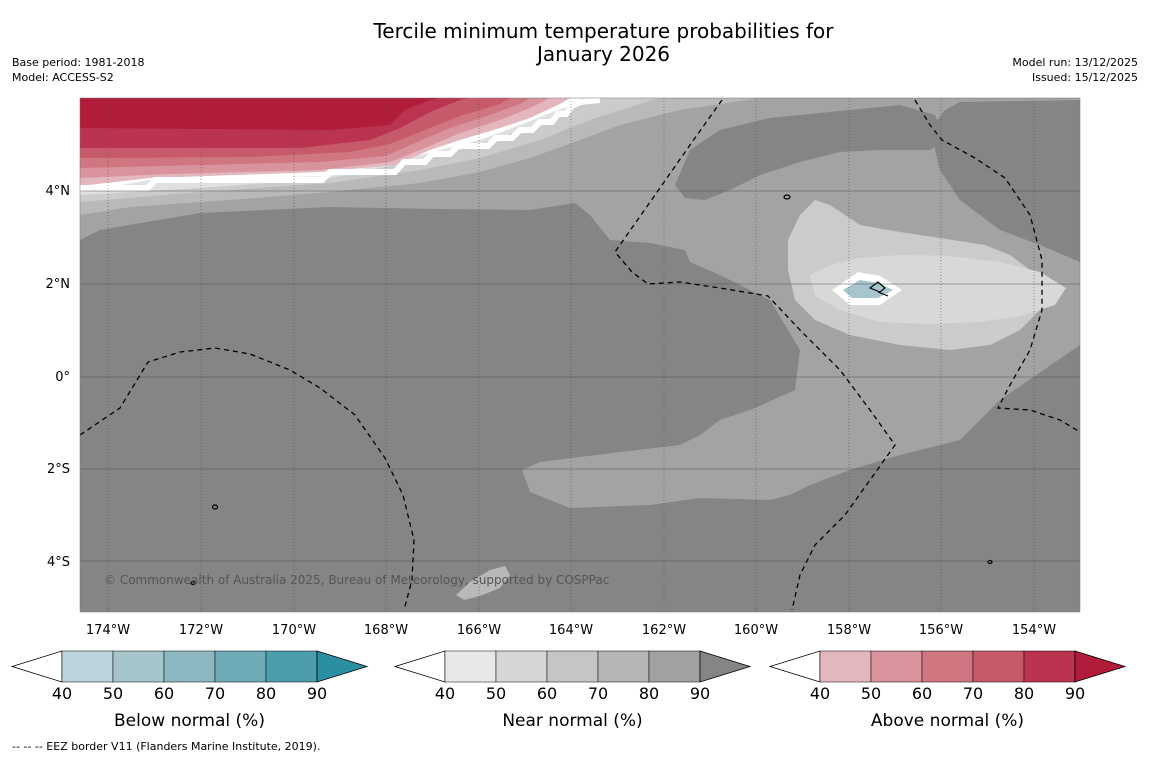  Describe the element at coordinates (78, 70) in the screenshot. I see `model-info: Base period: 1981-2018 Model: ACCESS-S2` at that location.